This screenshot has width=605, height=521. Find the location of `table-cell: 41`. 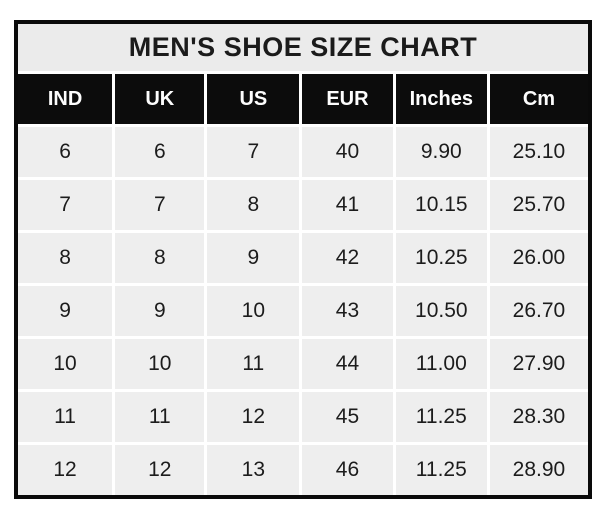

table-cell: 41 is located at coordinates (347, 205).